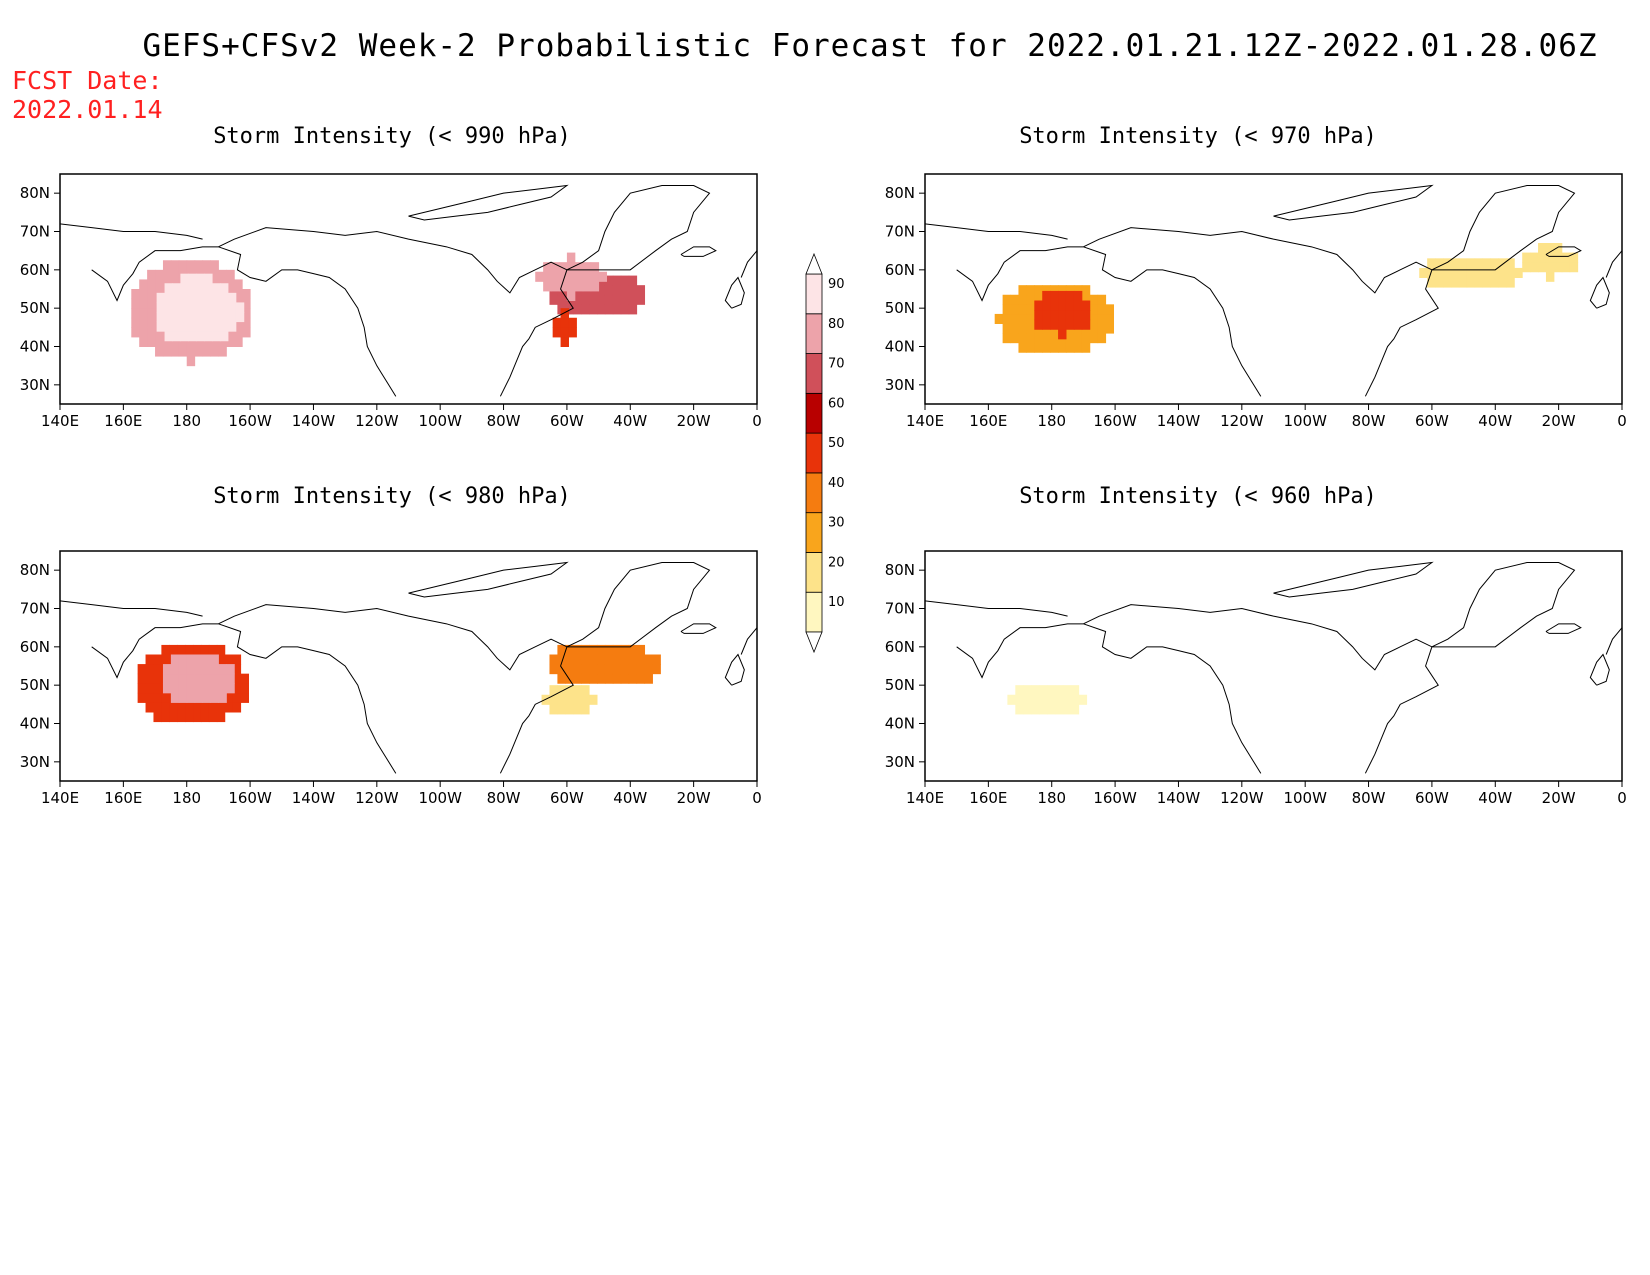 The height and width of the screenshot is (1275, 1650). What do you see at coordinates (87, 80) in the screenshot?
I see `forecast-date-label: FCST Date:` at bounding box center [87, 80].